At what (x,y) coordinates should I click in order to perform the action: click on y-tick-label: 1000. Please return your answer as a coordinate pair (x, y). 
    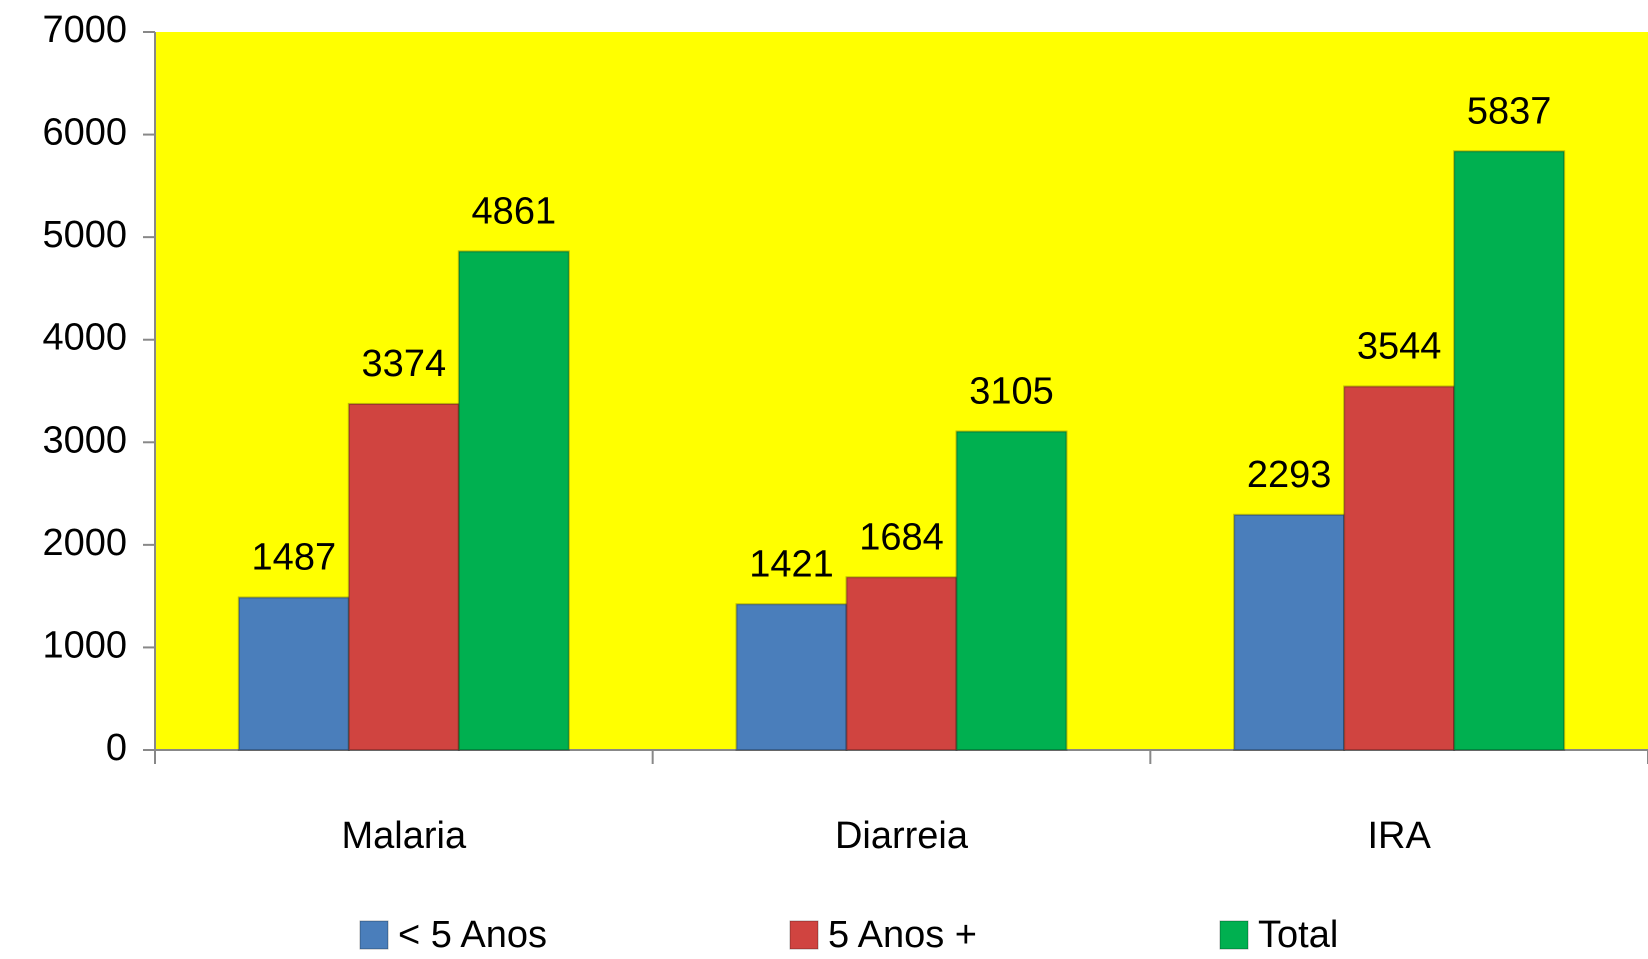
    Looking at the image, I should click on (84, 645).